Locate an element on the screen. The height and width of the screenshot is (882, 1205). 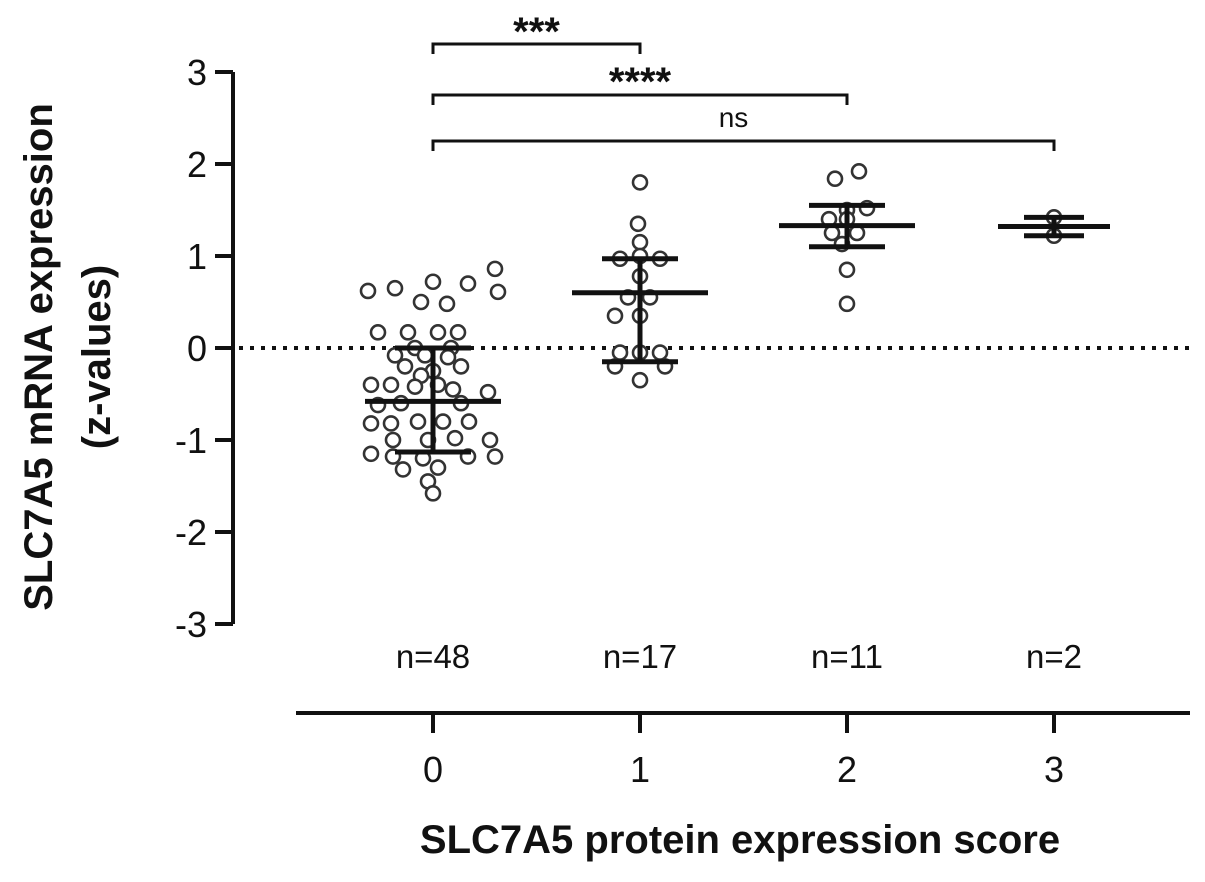
x-tick-label: 1 is located at coordinates (640, 769).